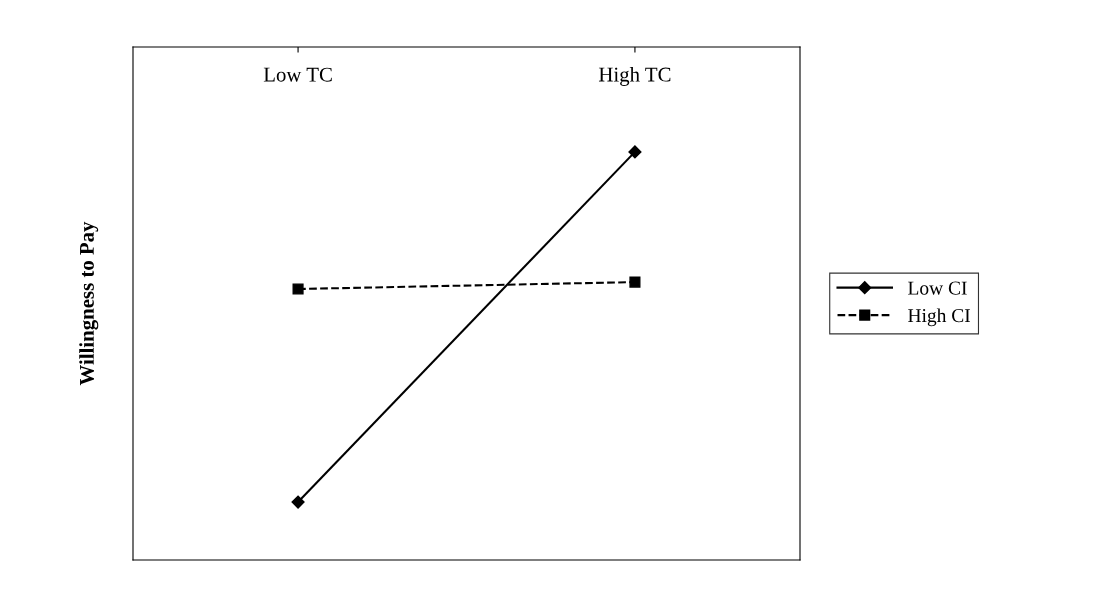 This screenshot has width=1113, height=608. Describe the element at coordinates (297, 74) in the screenshot. I see `x-tick-label: Low TC` at that location.